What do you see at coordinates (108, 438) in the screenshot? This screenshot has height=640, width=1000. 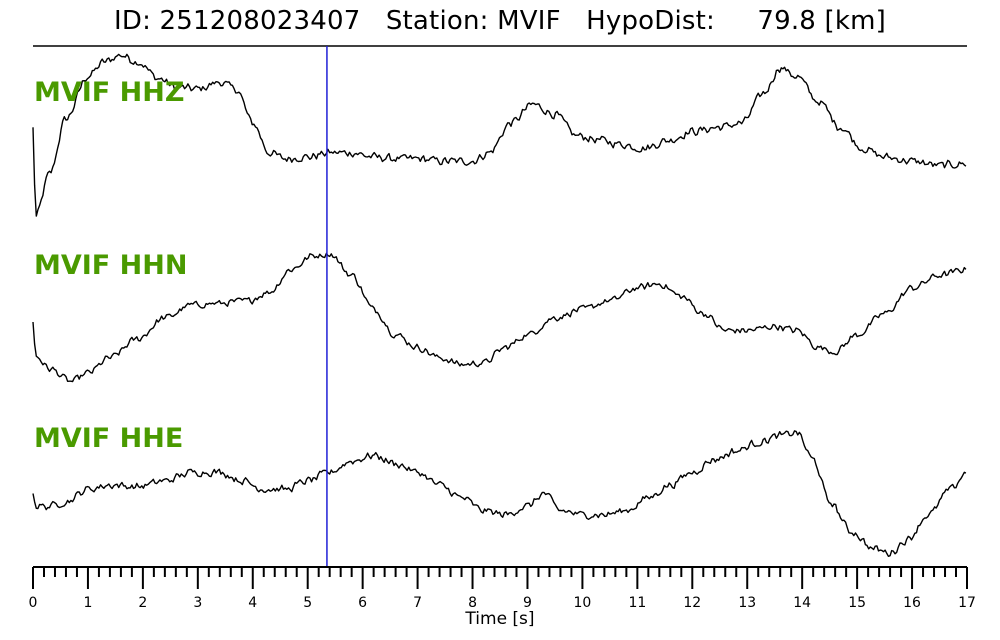 I see `channel-label-hhe: MVIF HHE` at bounding box center [108, 438].